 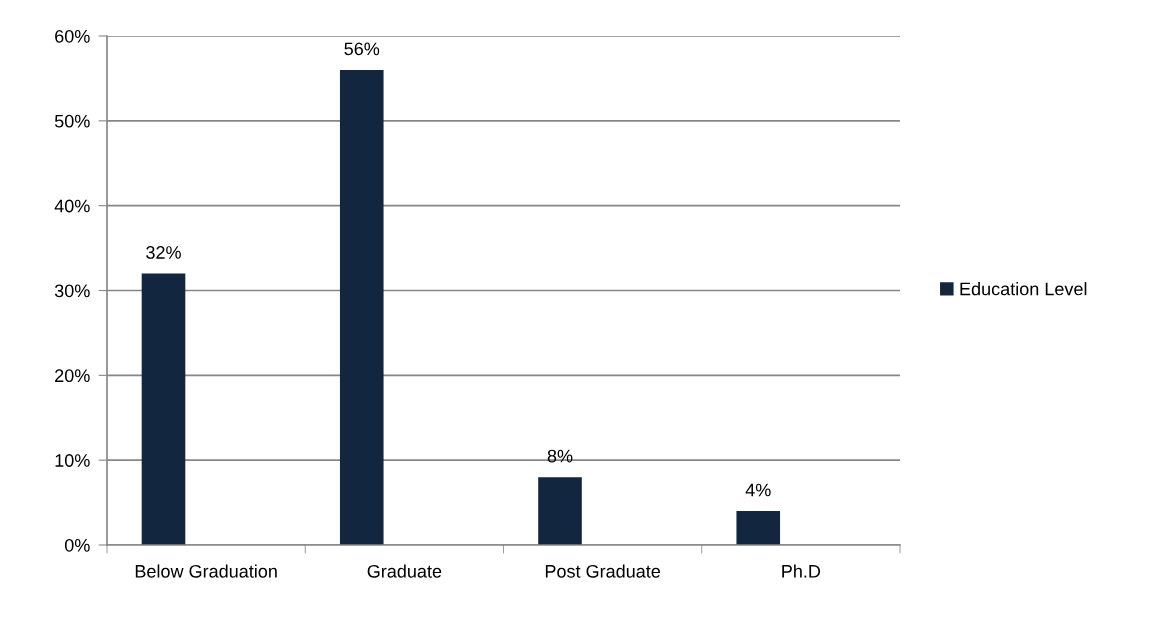 I want to click on y-tick-label: 50%, so click(x=72, y=121).